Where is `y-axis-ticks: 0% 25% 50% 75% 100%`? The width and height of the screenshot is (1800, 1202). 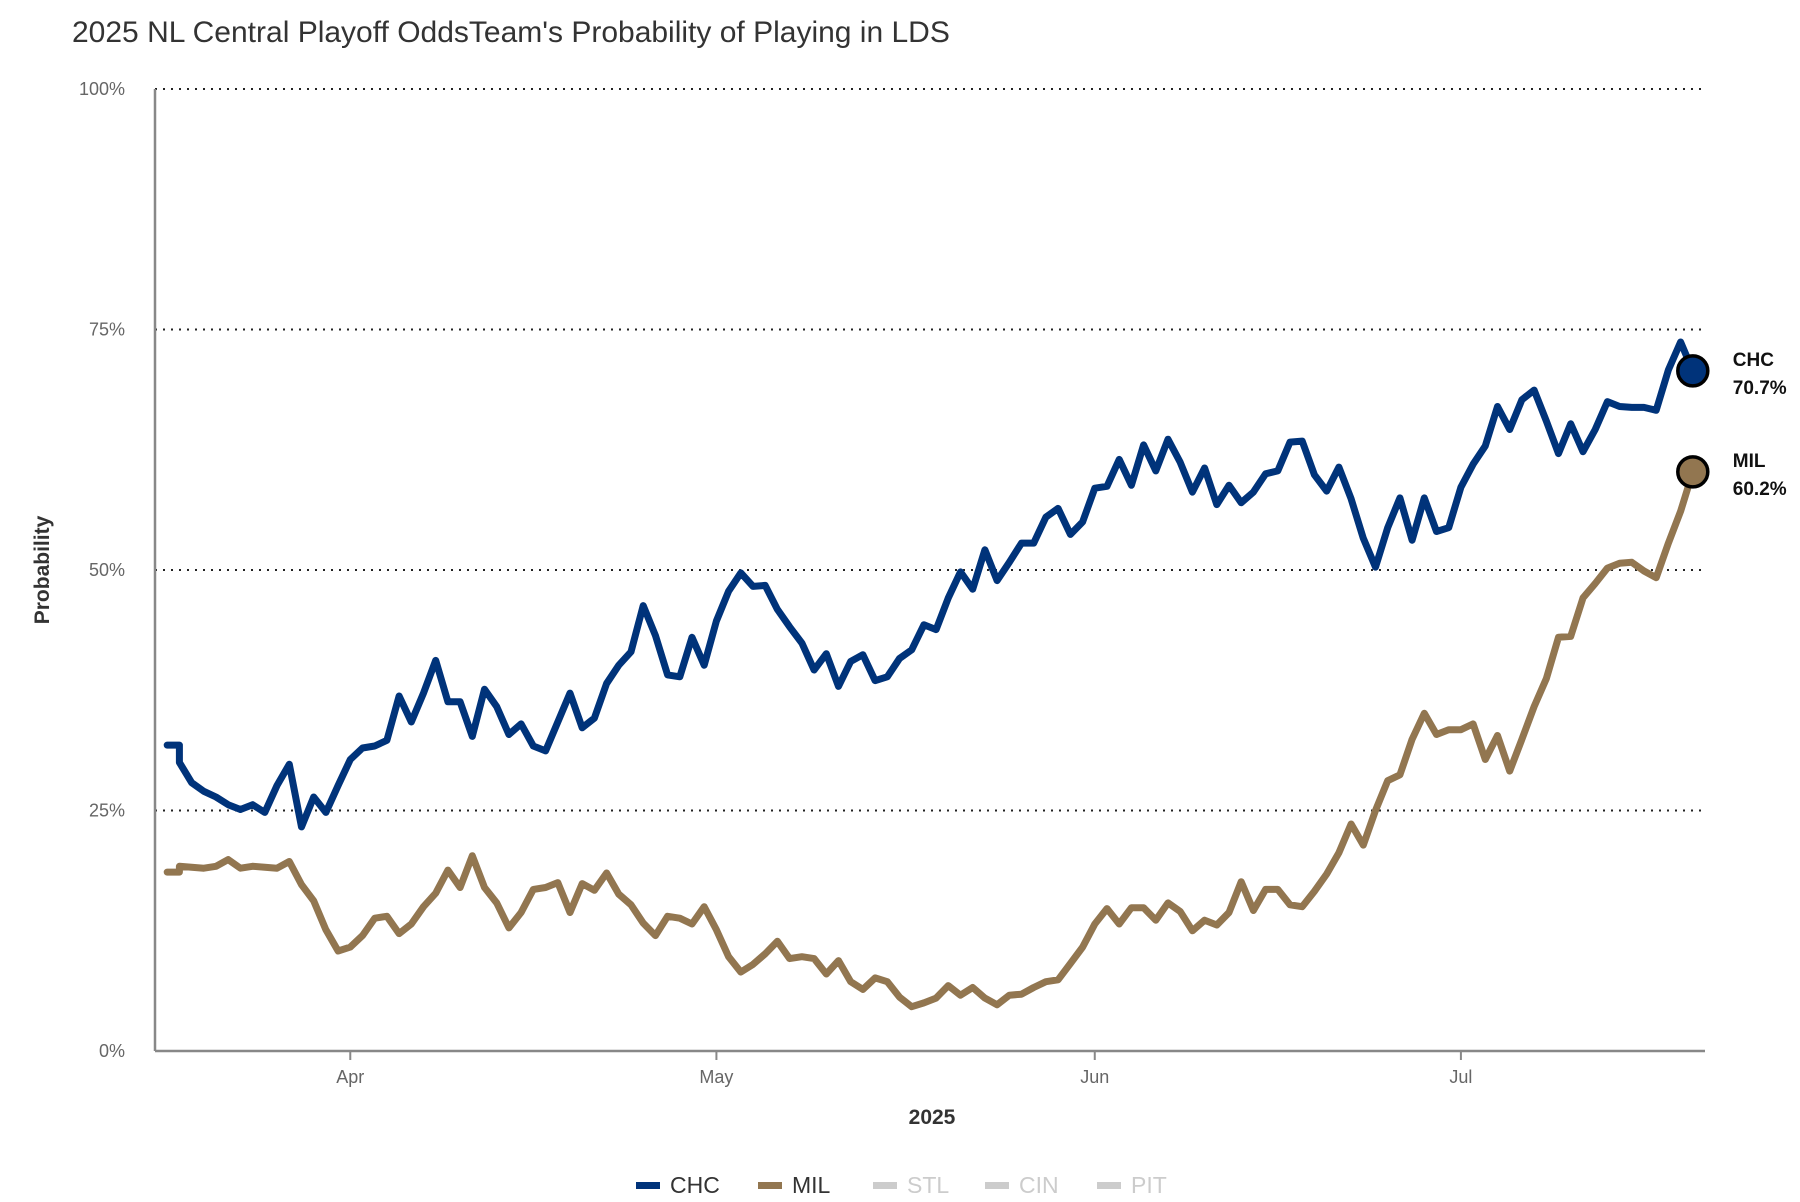 y-axis-ticks: 0% 25% 50% 75% 100% is located at coordinates (102, 570).